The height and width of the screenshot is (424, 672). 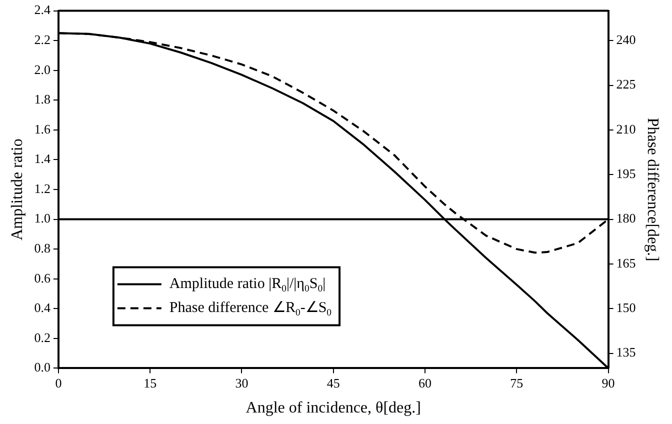 What do you see at coordinates (608, 382) in the screenshot?
I see `x-tick-label: 90` at bounding box center [608, 382].